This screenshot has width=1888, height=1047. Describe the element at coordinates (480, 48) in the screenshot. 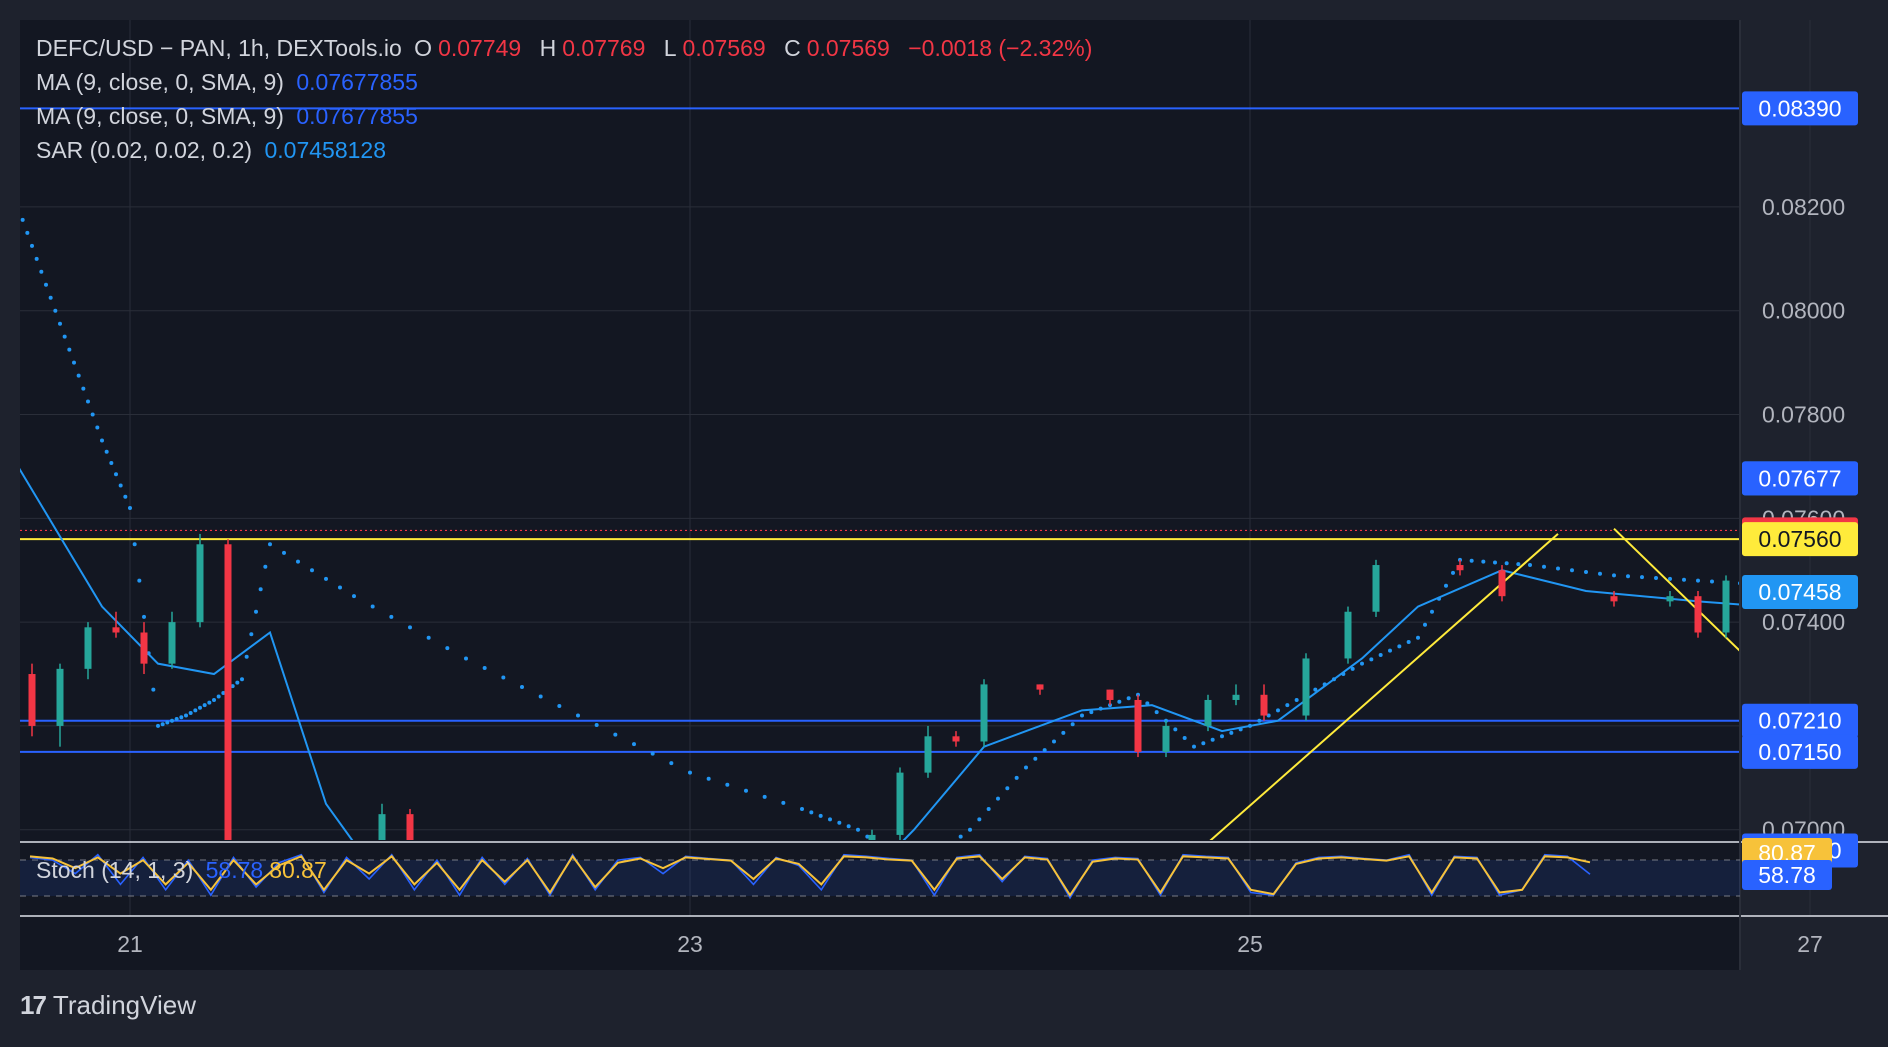

I see `open-value: 0.07749` at that location.